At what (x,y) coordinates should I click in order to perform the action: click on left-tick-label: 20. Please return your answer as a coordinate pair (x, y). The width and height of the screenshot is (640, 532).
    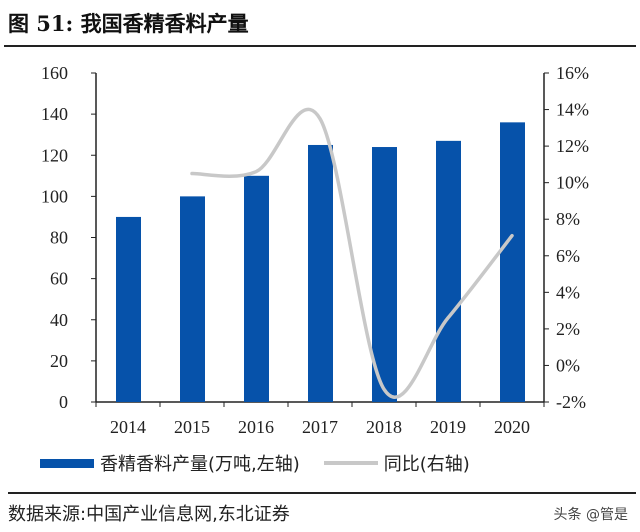
    Looking at the image, I should click on (59, 361).